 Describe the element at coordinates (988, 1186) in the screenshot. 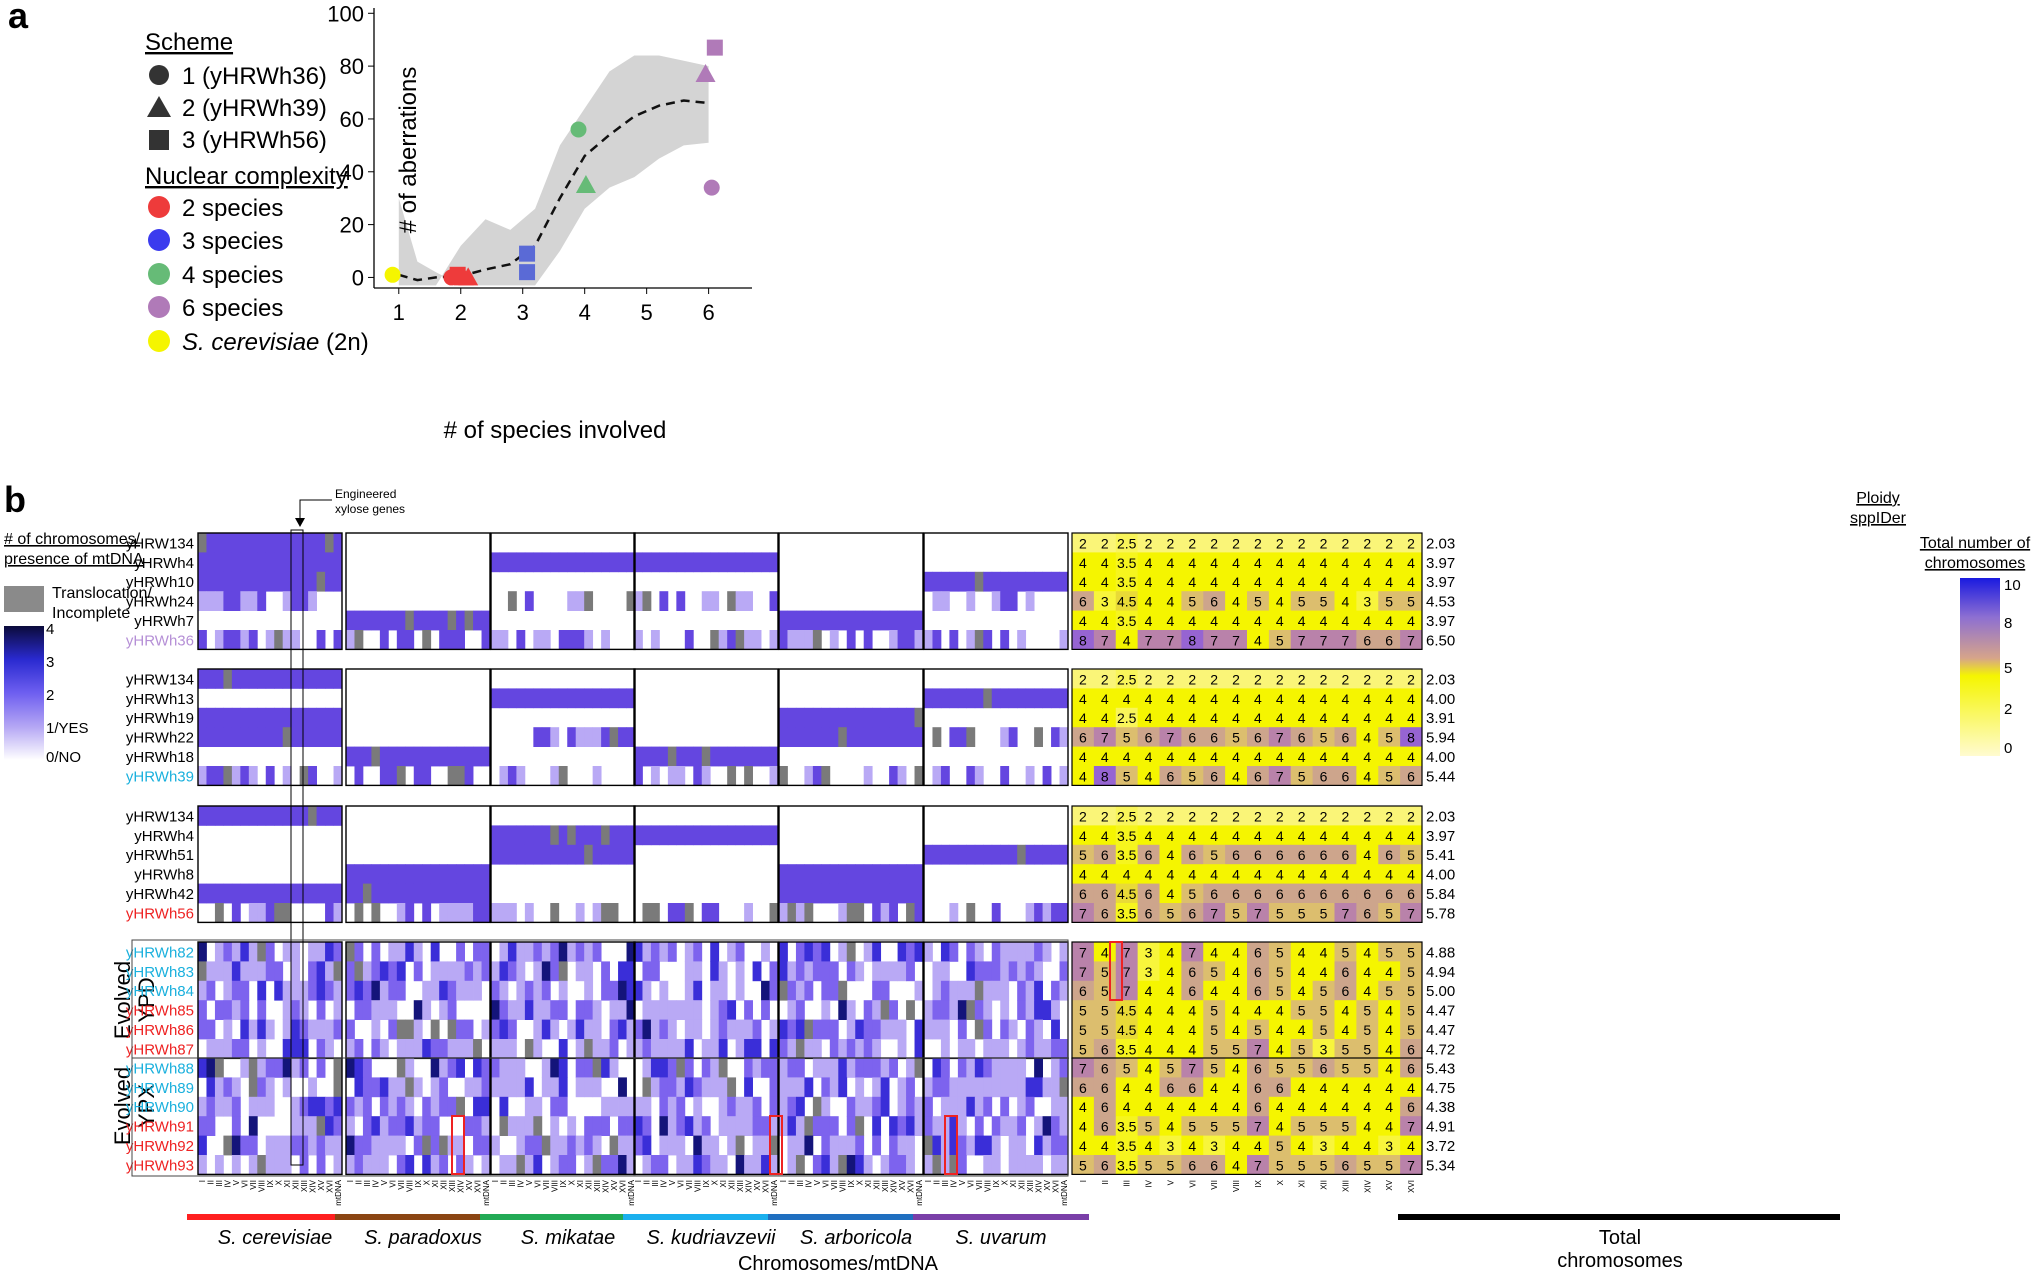

I see `chrom-tick-label: VIII` at that location.